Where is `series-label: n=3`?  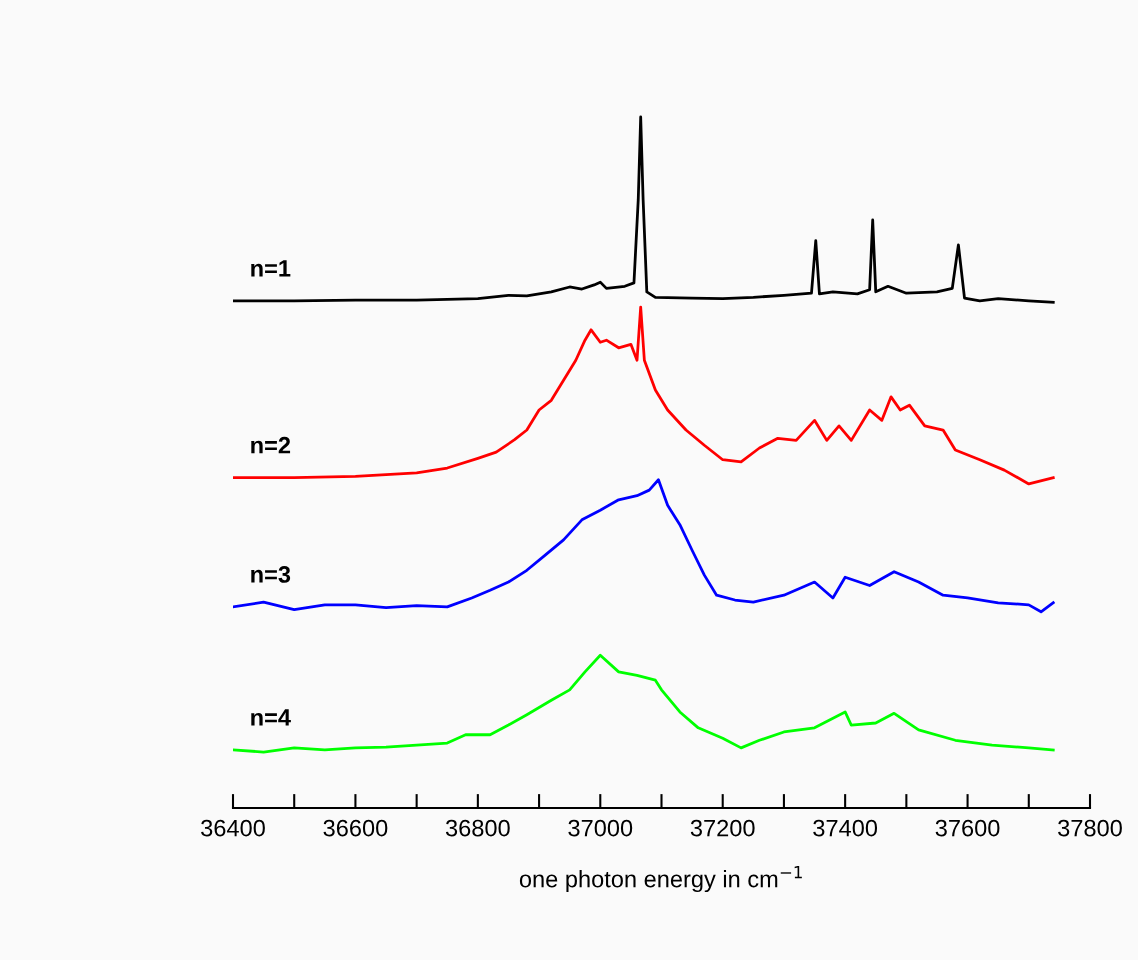 series-label: n=3 is located at coordinates (271, 574).